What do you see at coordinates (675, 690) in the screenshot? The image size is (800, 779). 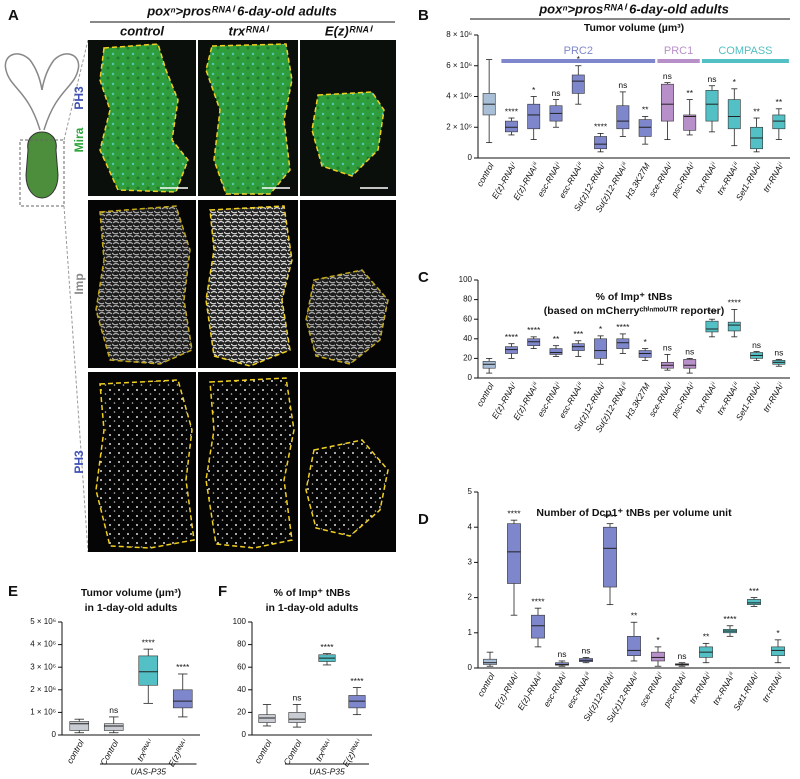 I see `x-tick-label: psc-RNAiⁱ` at bounding box center [675, 690].